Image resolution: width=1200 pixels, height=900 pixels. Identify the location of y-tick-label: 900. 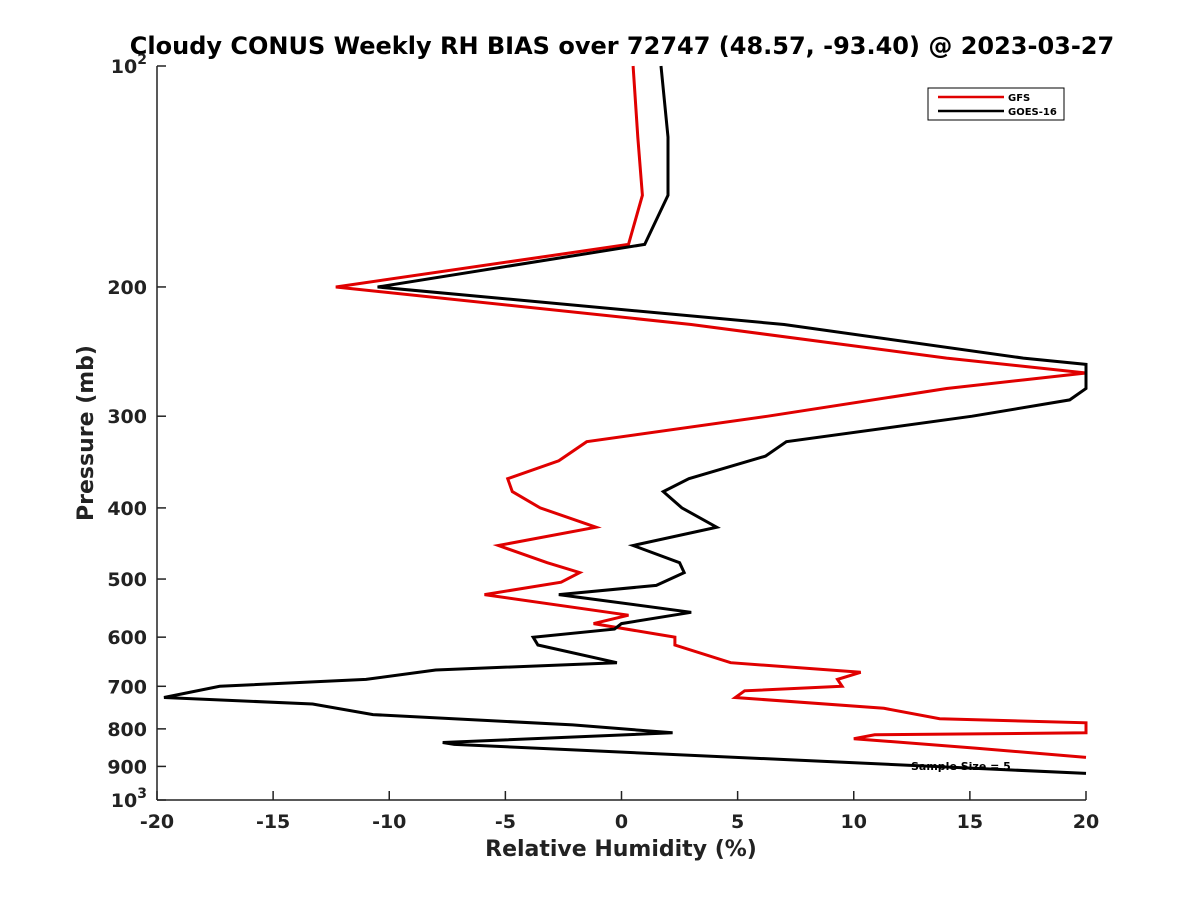
(127, 767).